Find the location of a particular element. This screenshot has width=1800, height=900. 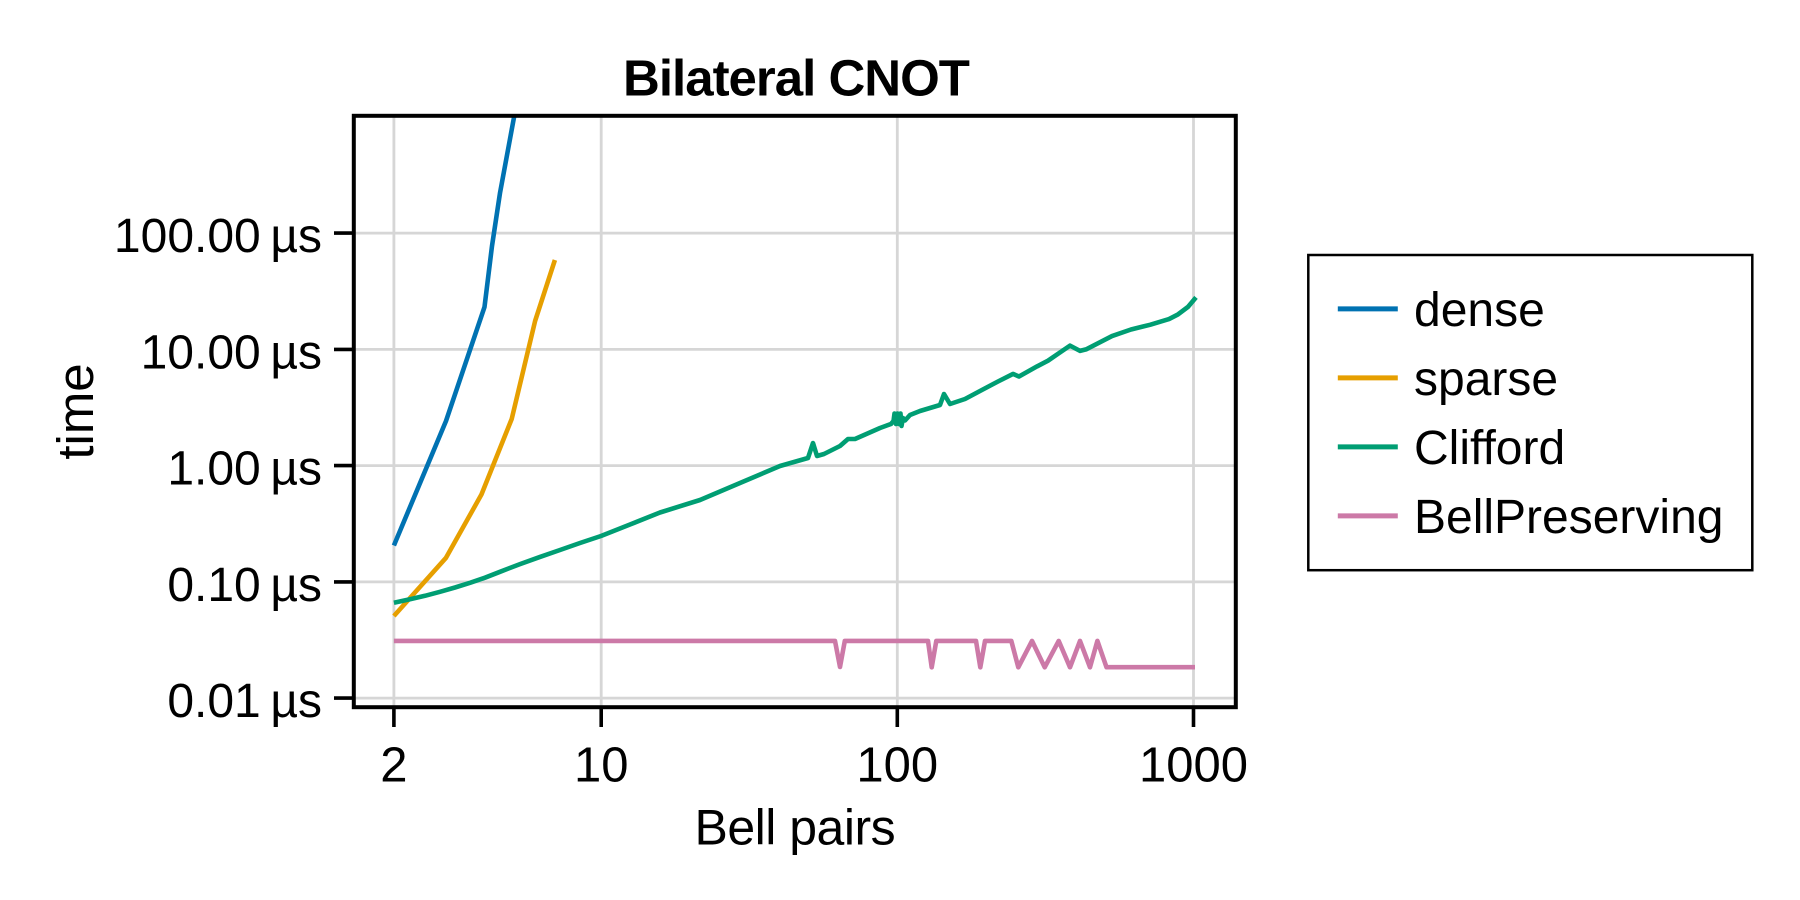

svg-text: 0.01 µs is located at coordinates (244, 701).